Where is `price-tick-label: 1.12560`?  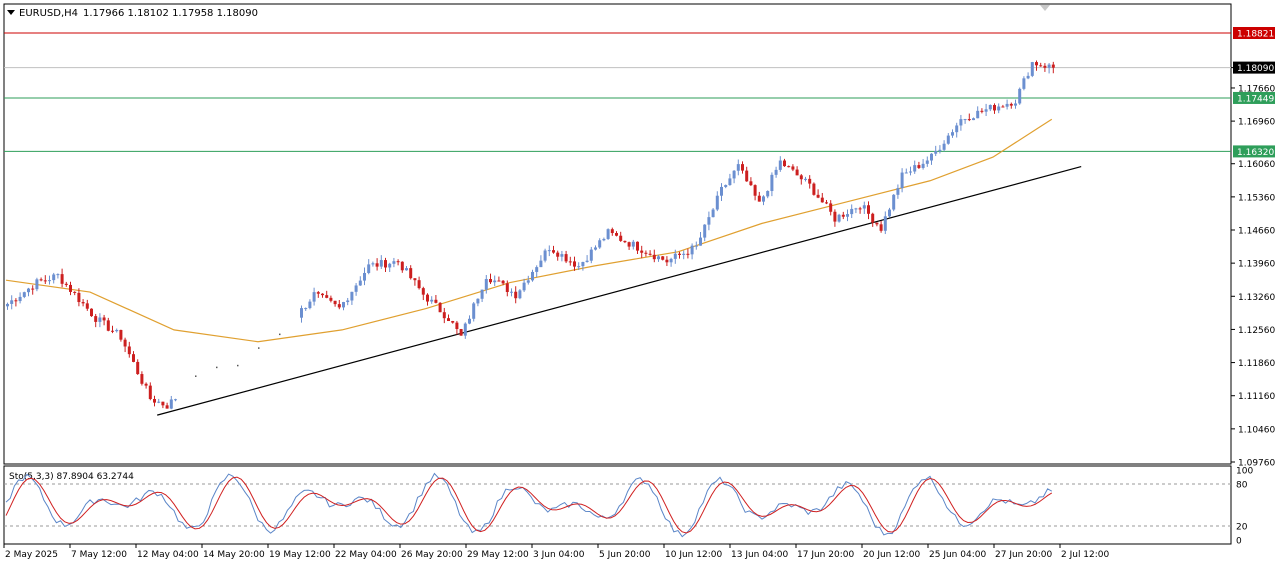 price-tick-label: 1.12560 is located at coordinates (1256, 331).